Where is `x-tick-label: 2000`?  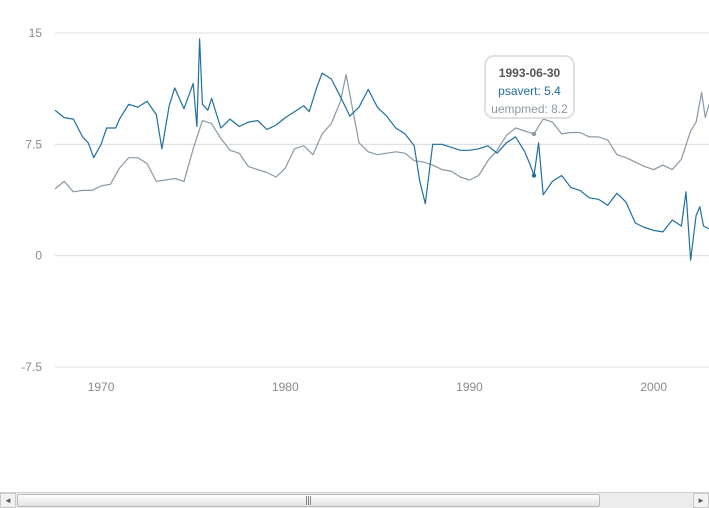 x-tick-label: 2000 is located at coordinates (653, 387).